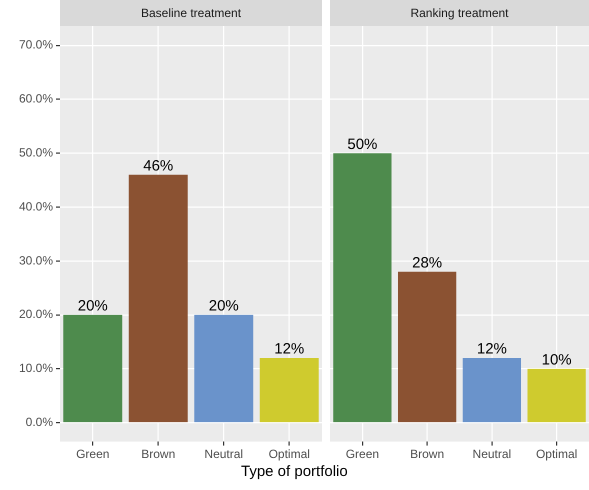 This screenshot has height=490, width=589. Describe the element at coordinates (362, 144) in the screenshot. I see `data-label: 50%` at that location.